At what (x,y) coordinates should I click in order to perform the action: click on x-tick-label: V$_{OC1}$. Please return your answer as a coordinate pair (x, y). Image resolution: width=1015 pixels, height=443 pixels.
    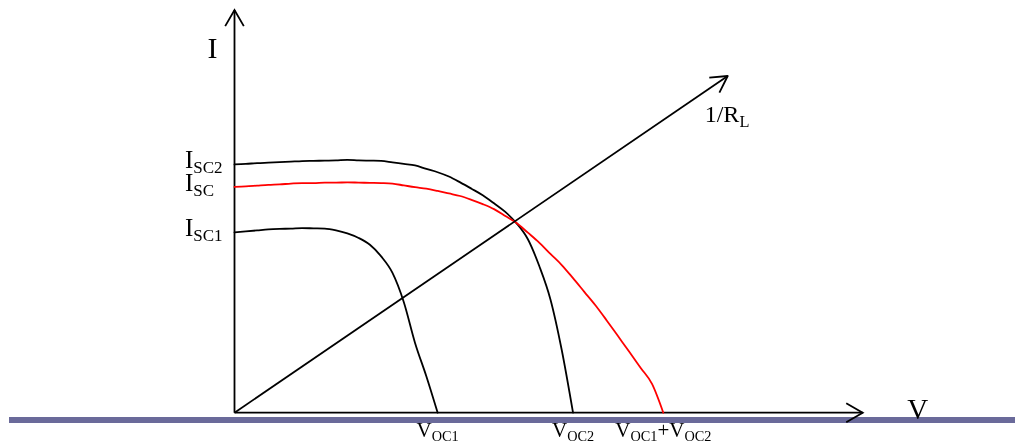
    Looking at the image, I should click on (437, 430).